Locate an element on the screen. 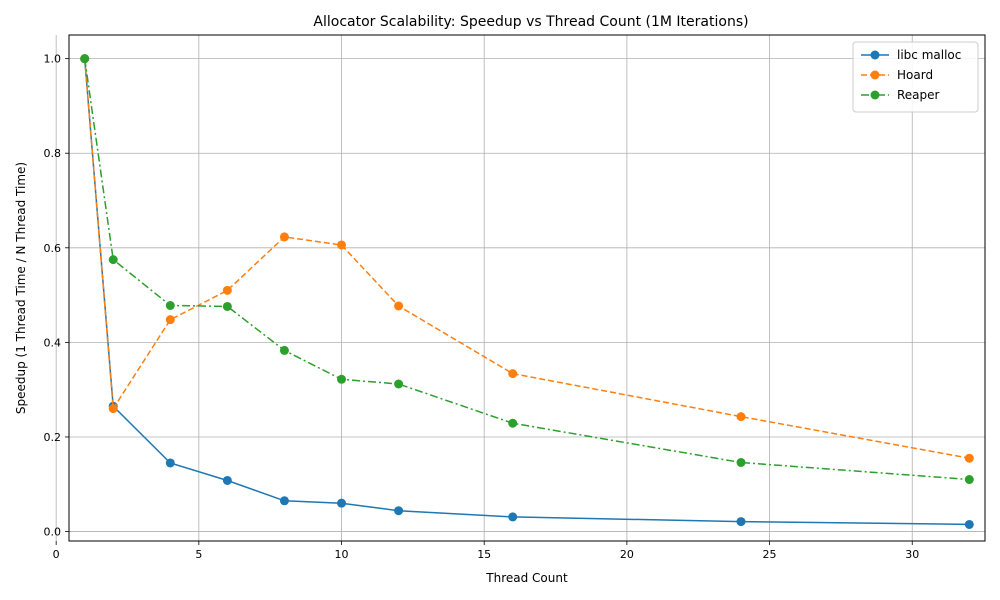 This screenshot has height=600, width=1000. x-tick-label: 15 is located at coordinates (484, 554).